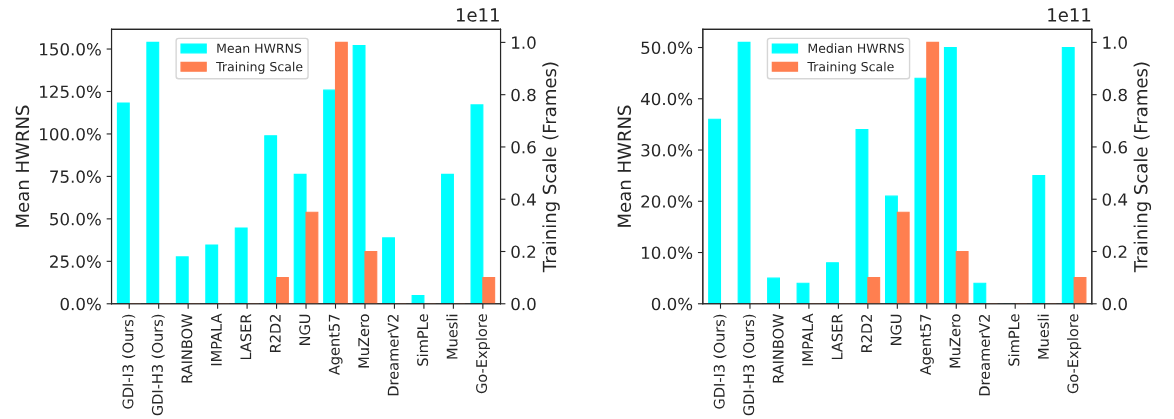  Describe the element at coordinates (259, 48) in the screenshot. I see `legend-label: Mean HWRNS` at that location.